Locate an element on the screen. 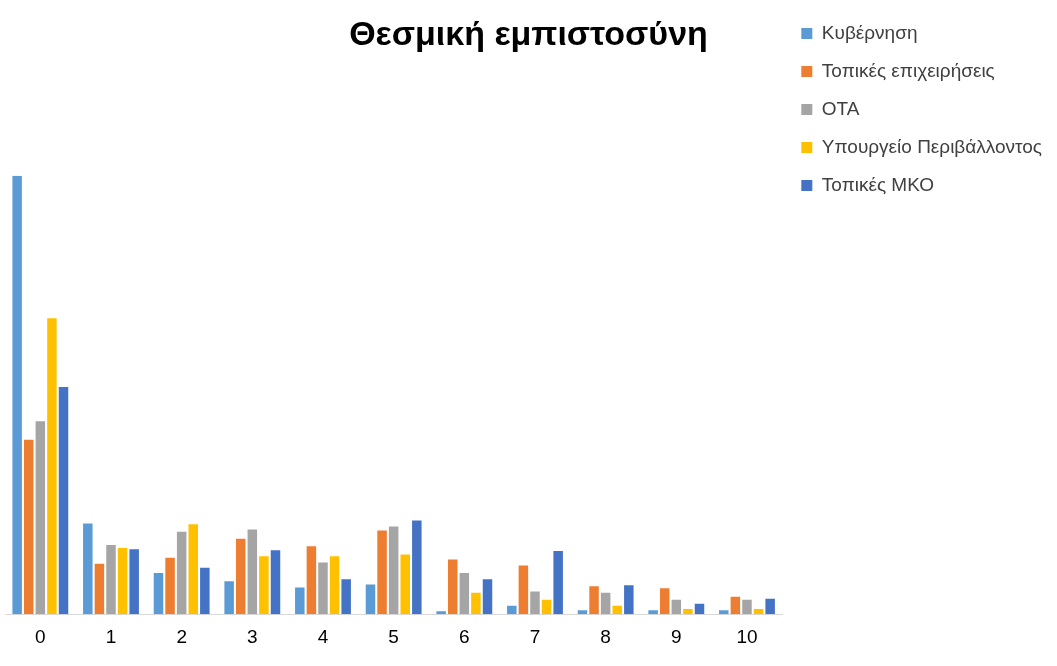 This screenshot has width=1057, height=666. legend-label: ΟΤΑ is located at coordinates (840, 108).